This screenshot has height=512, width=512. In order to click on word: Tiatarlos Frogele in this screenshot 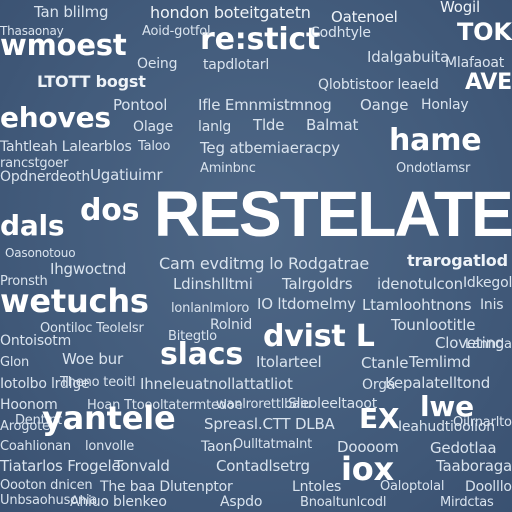, I will do `click(60, 466)`.